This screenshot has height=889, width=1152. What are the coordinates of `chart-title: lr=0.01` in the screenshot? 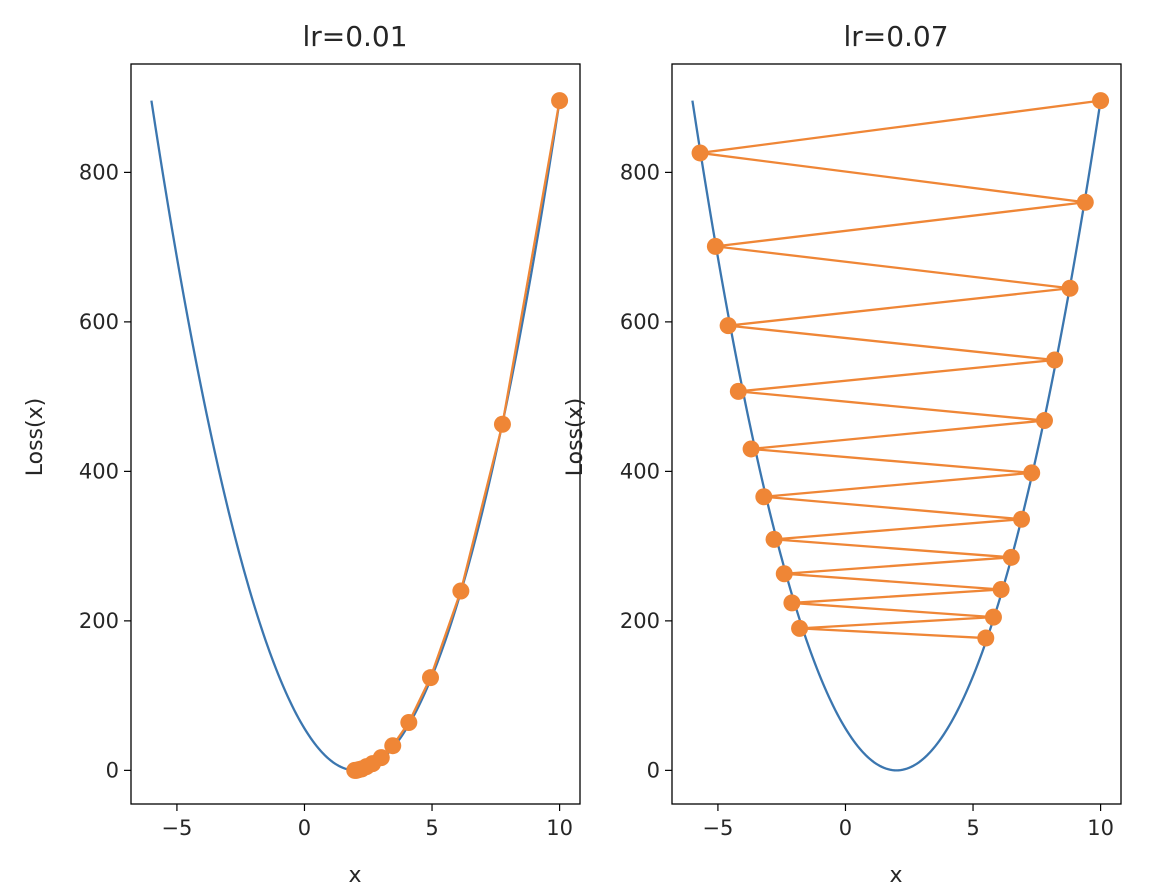 It's located at (354, 36).